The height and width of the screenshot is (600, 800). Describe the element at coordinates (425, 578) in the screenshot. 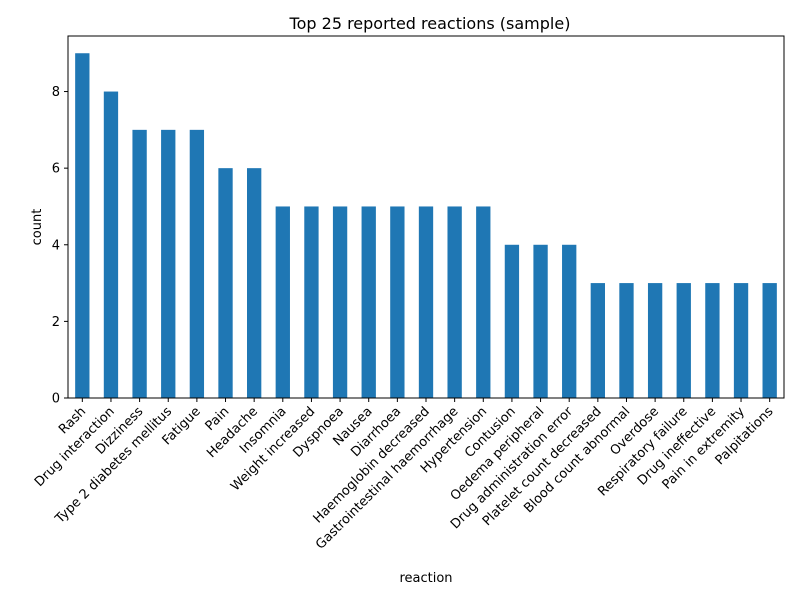

I see `x-axis-label: reaction` at that location.